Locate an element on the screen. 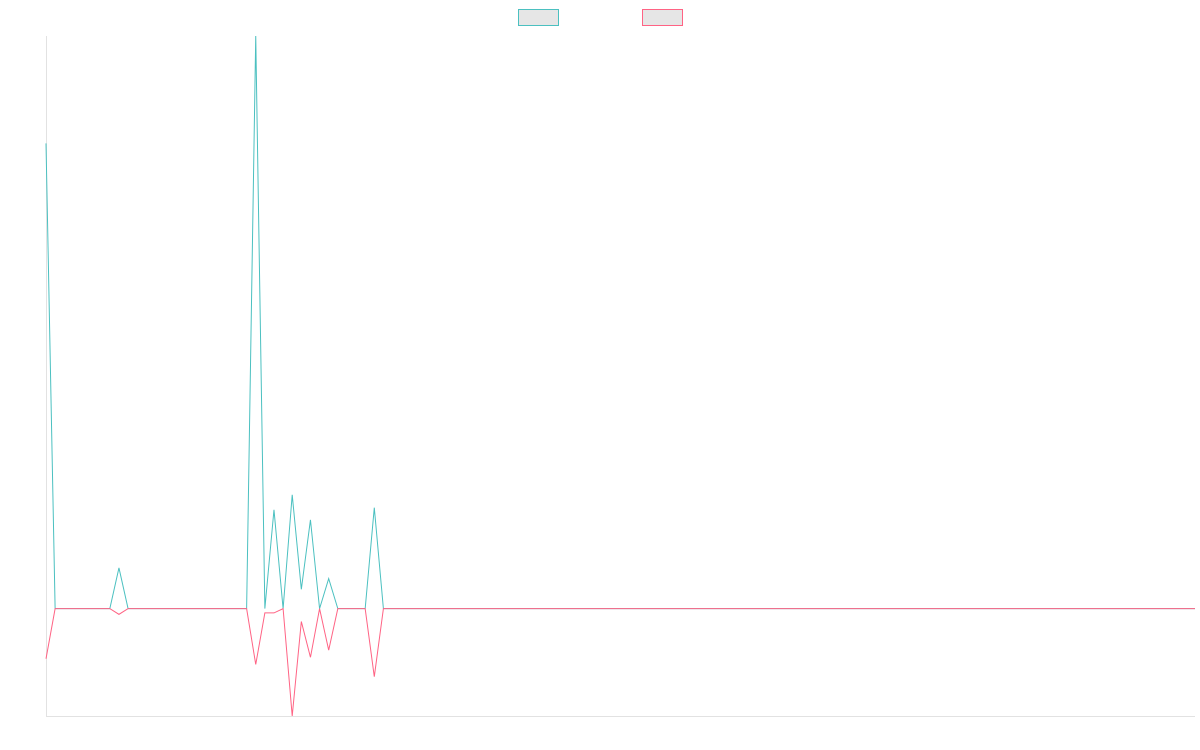 The image size is (1200, 750). series-2-line is located at coordinates (620, 662).